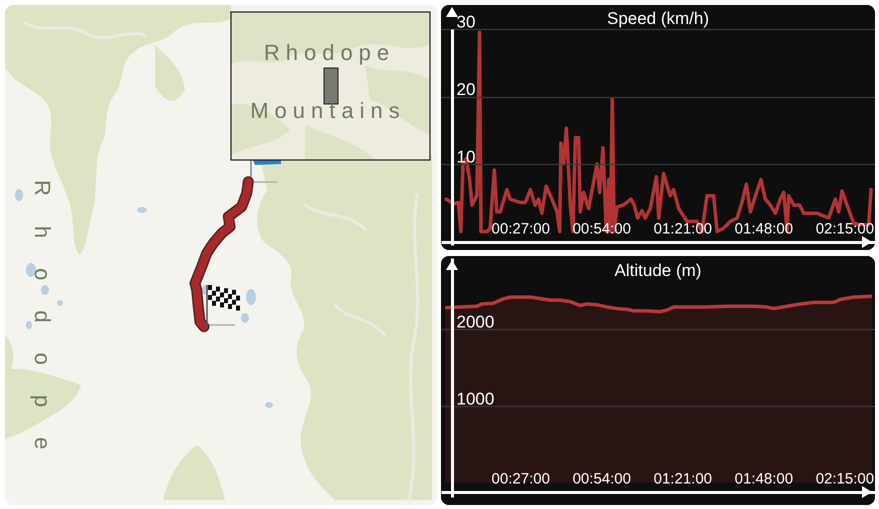 This screenshot has height=509, width=879. What do you see at coordinates (466, 157) in the screenshot?
I see `y-tick-label: 10` at bounding box center [466, 157].